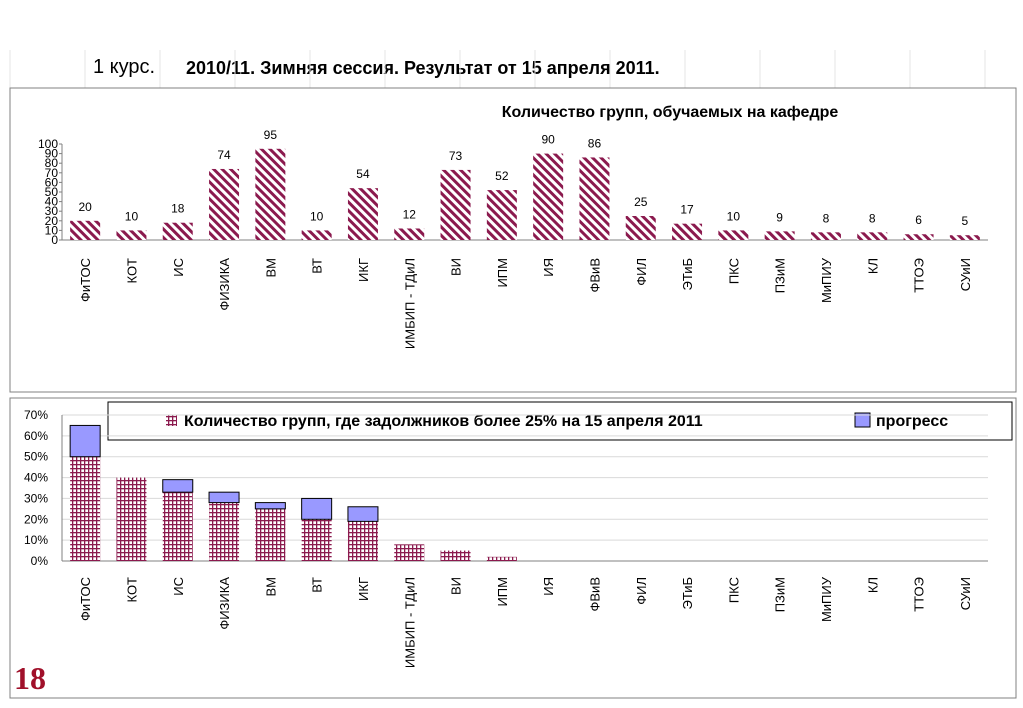  What do you see at coordinates (224, 284) in the screenshot?
I see `chart1-category-label: ФИЗИКА` at bounding box center [224, 284].